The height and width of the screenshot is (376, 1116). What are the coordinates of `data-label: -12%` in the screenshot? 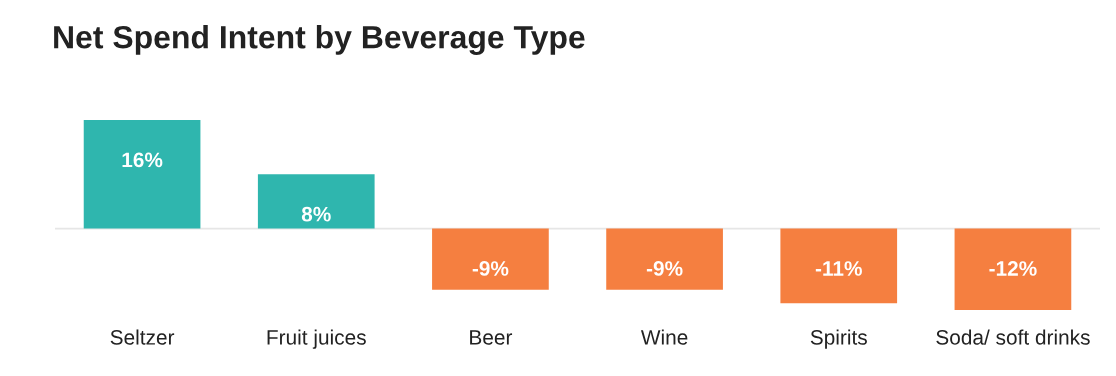 It's located at (1013, 268).